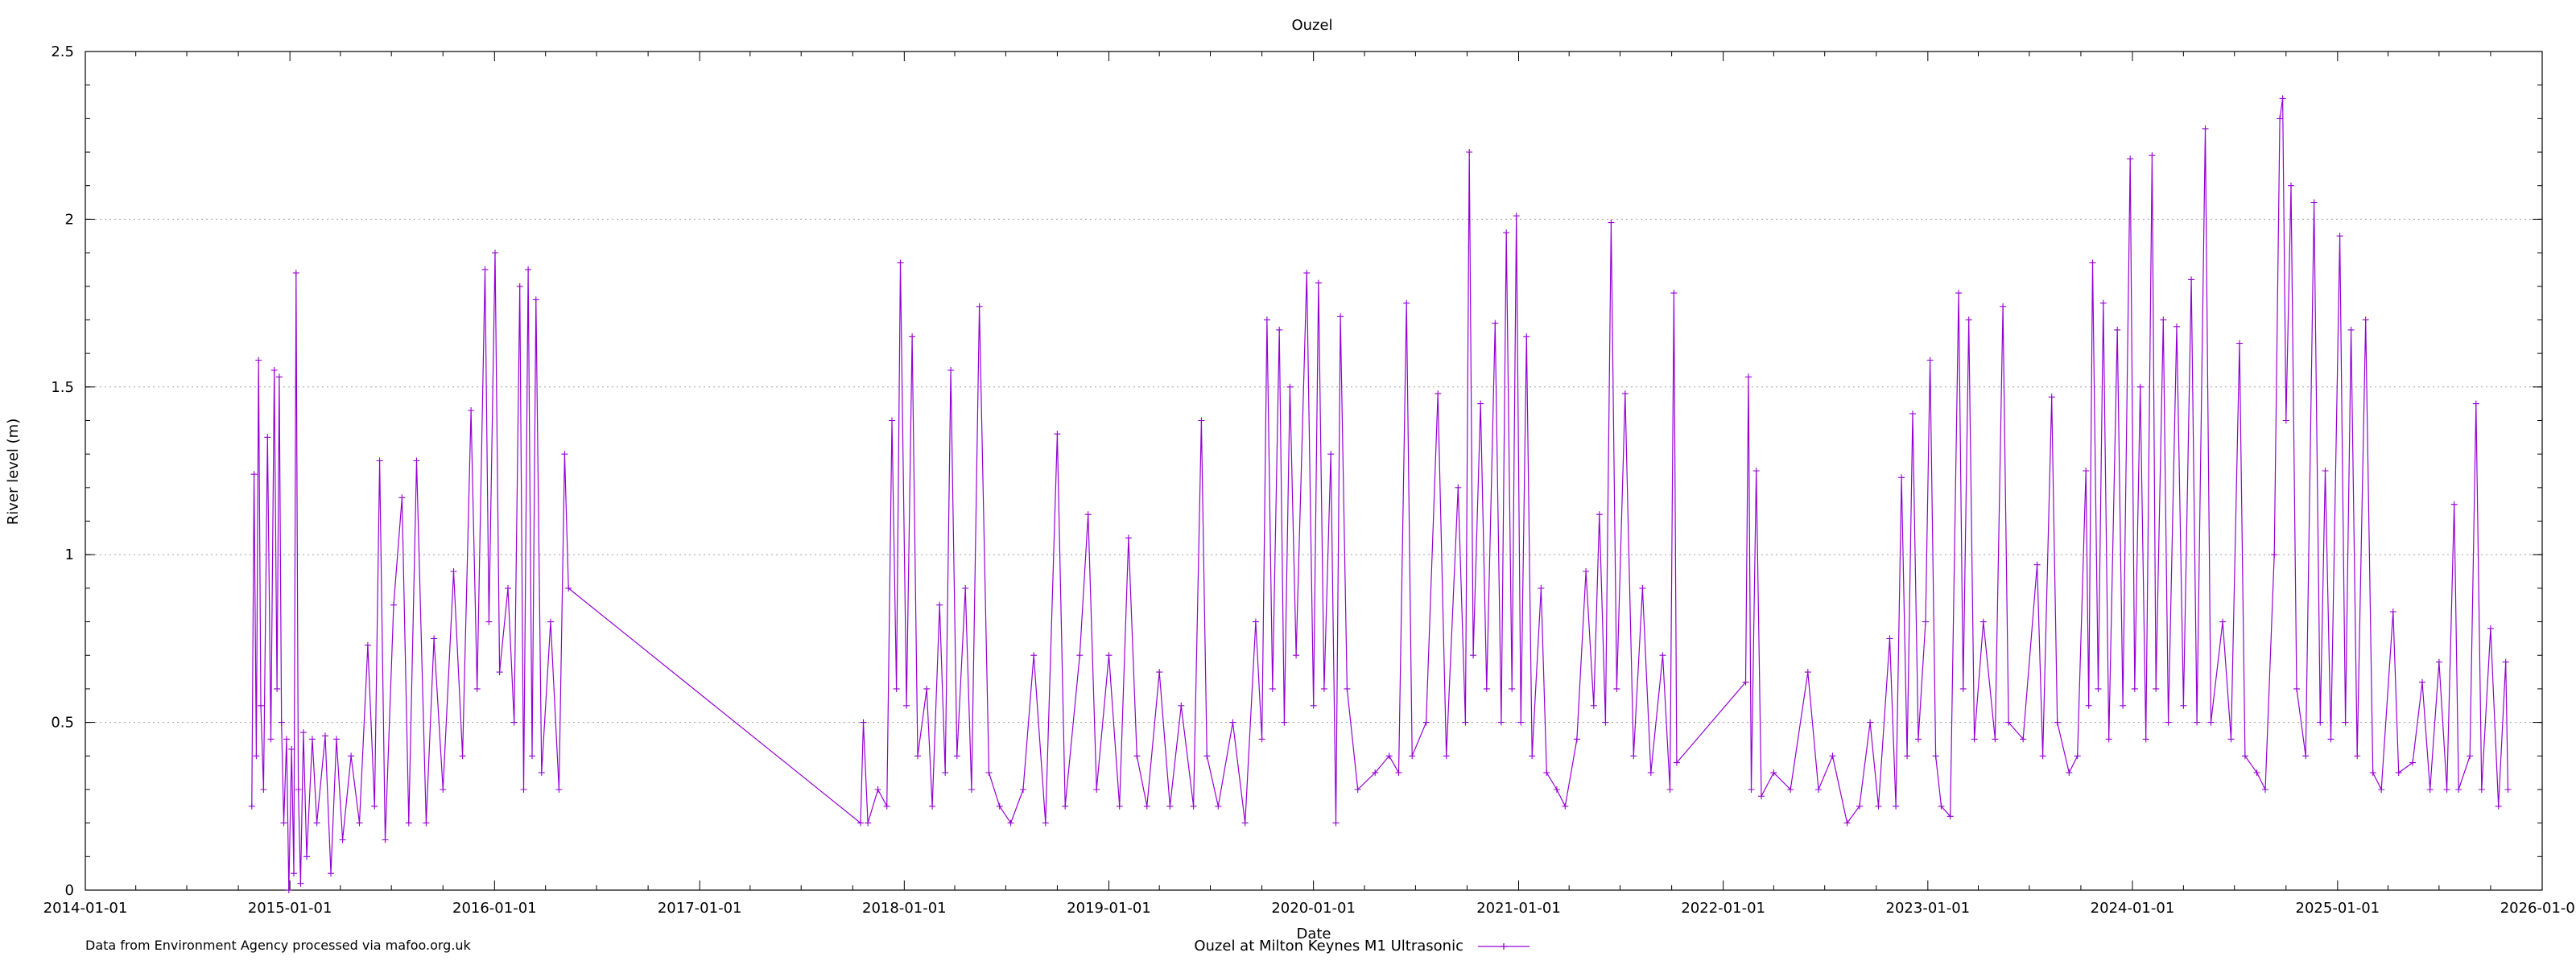 Image resolution: width=2576 pixels, height=969 pixels. Describe the element at coordinates (1723, 908) in the screenshot. I see `x-tick-label: 2022-01-01` at that location.